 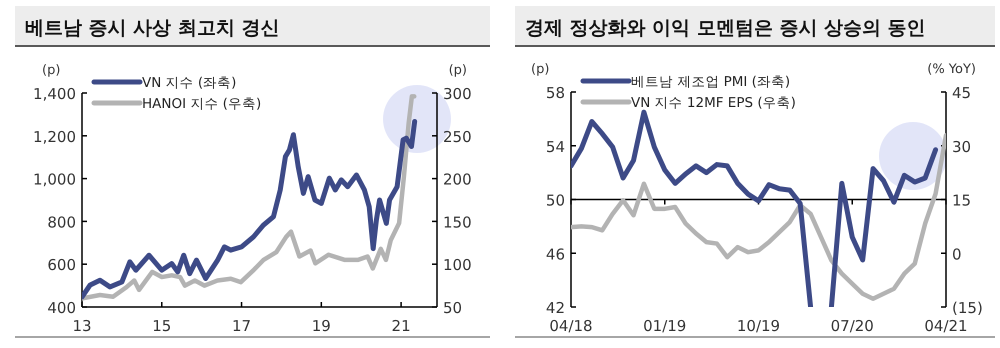 What do you see at coordinates (555, 308) in the screenshot?
I see `y-tick-label: 42` at bounding box center [555, 308].